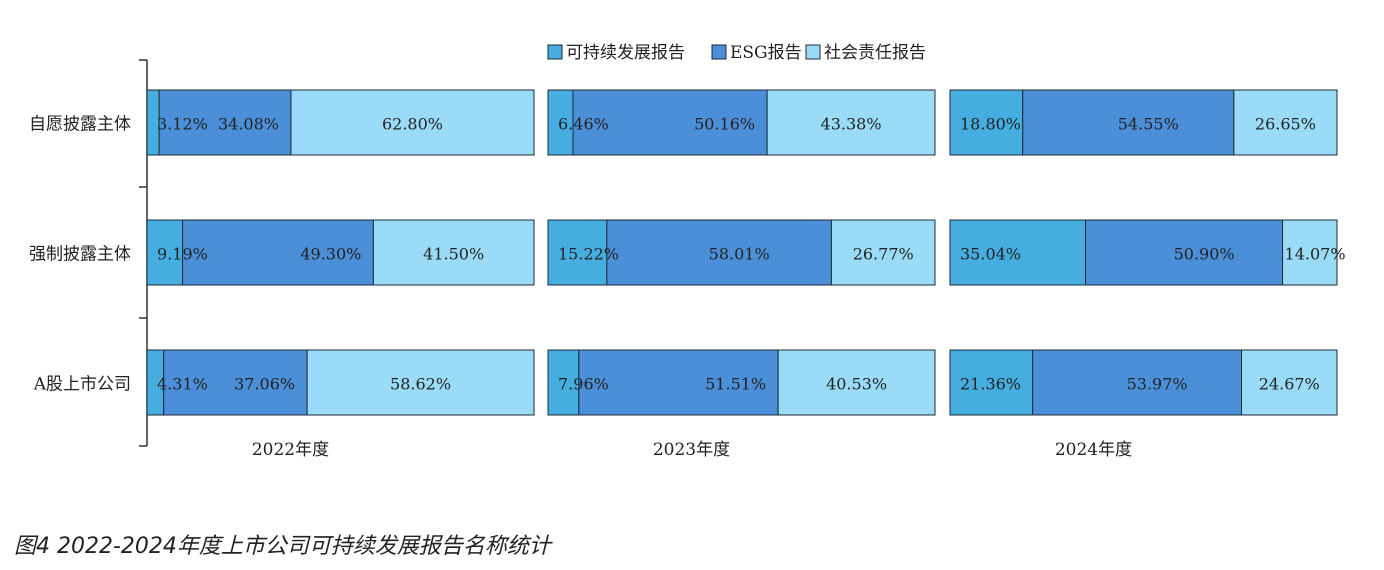  I want to click on data-label: 37.06%, so click(264, 384).